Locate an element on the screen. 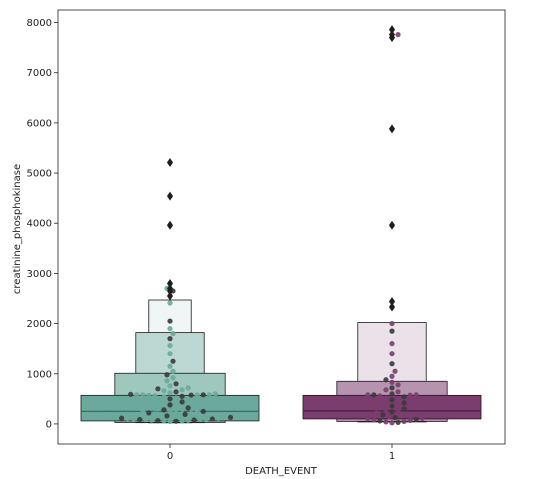 The width and height of the screenshot is (547, 479). y-tick-label: 1000 is located at coordinates (39, 374).